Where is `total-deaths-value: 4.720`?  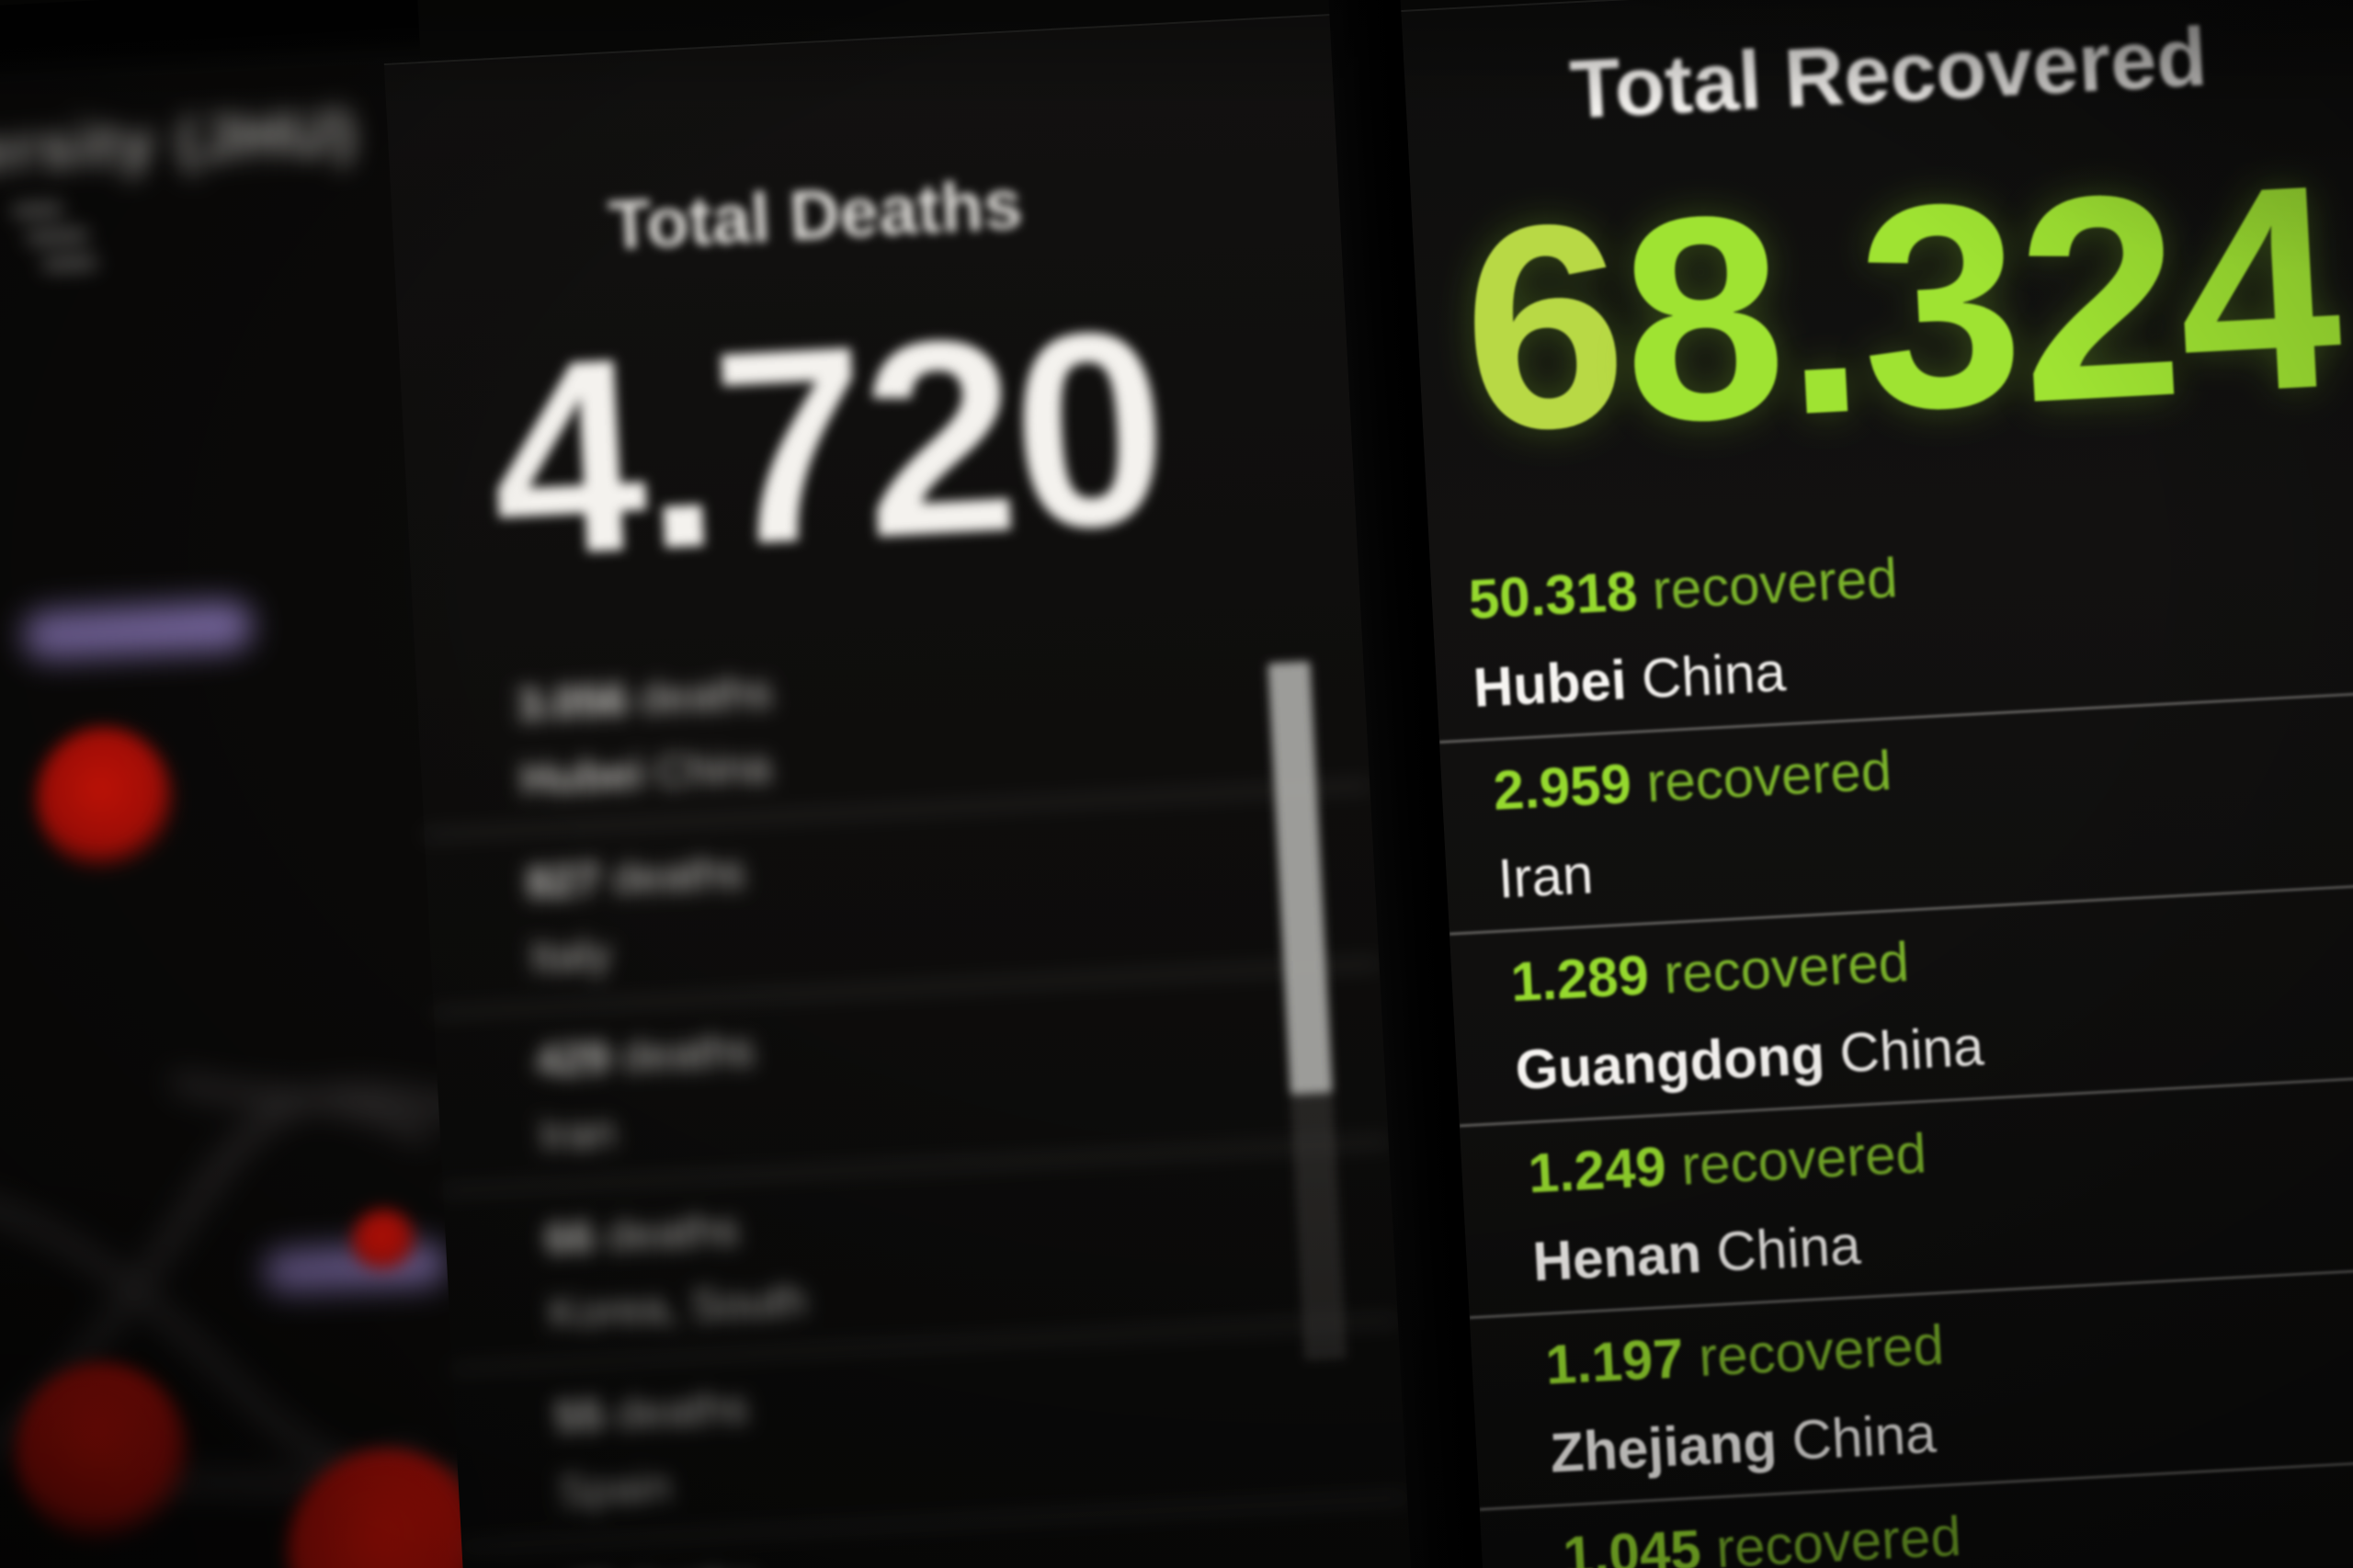
total-deaths-value: 4.720 is located at coordinates (827, 443).